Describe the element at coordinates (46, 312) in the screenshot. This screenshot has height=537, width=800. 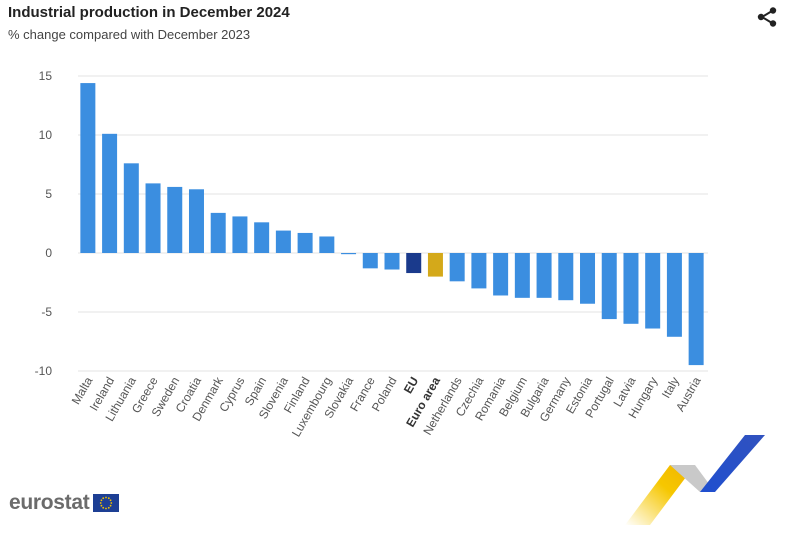
I see `y-tick-label: -5` at that location.